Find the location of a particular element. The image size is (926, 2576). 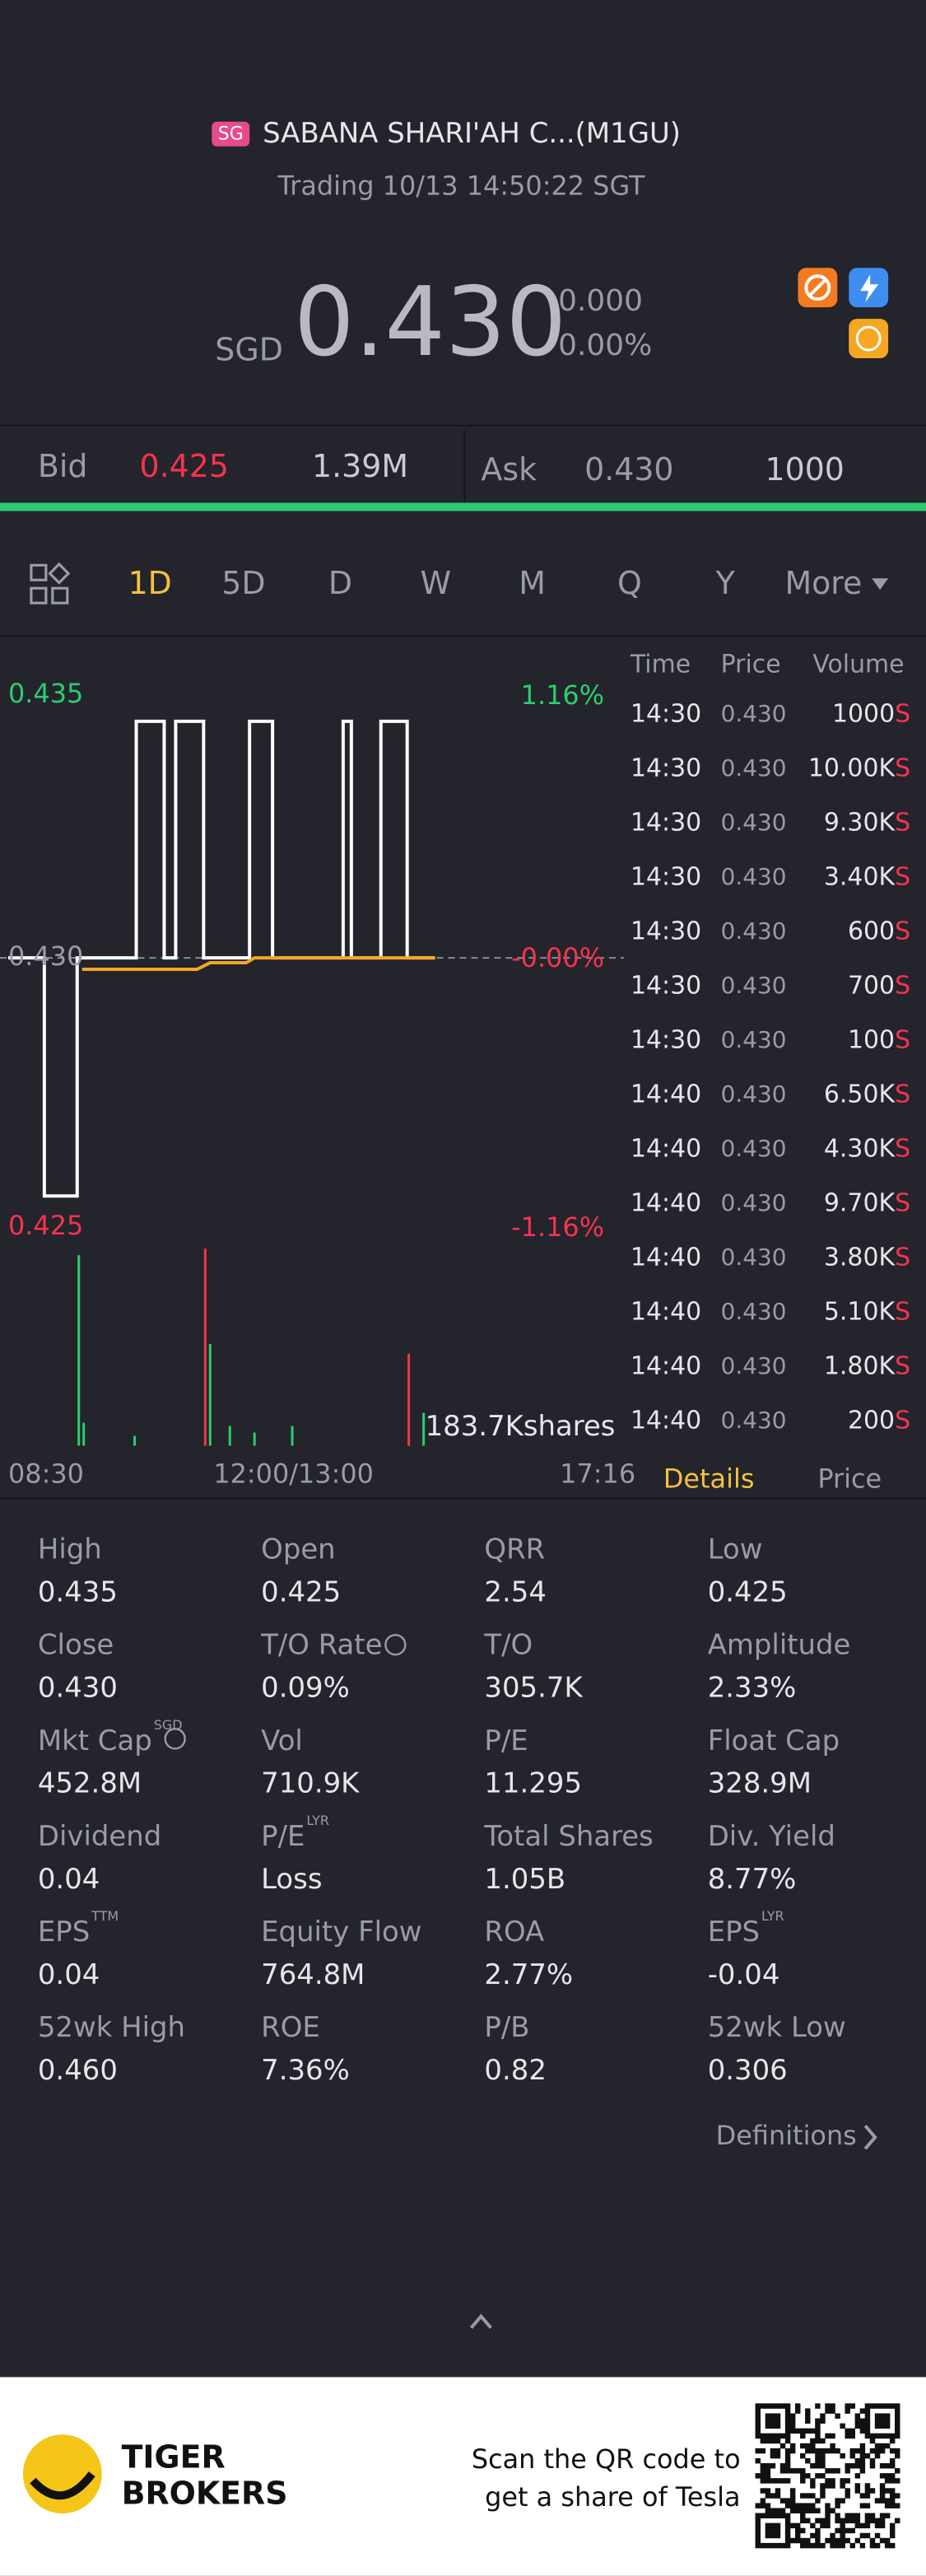

trade-volume: 700 is located at coordinates (871, 985).